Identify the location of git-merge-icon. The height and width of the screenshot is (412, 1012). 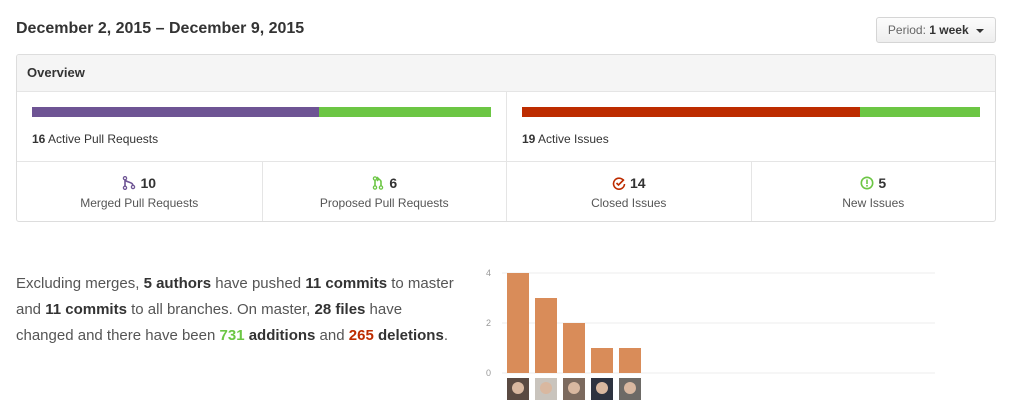
(129, 183).